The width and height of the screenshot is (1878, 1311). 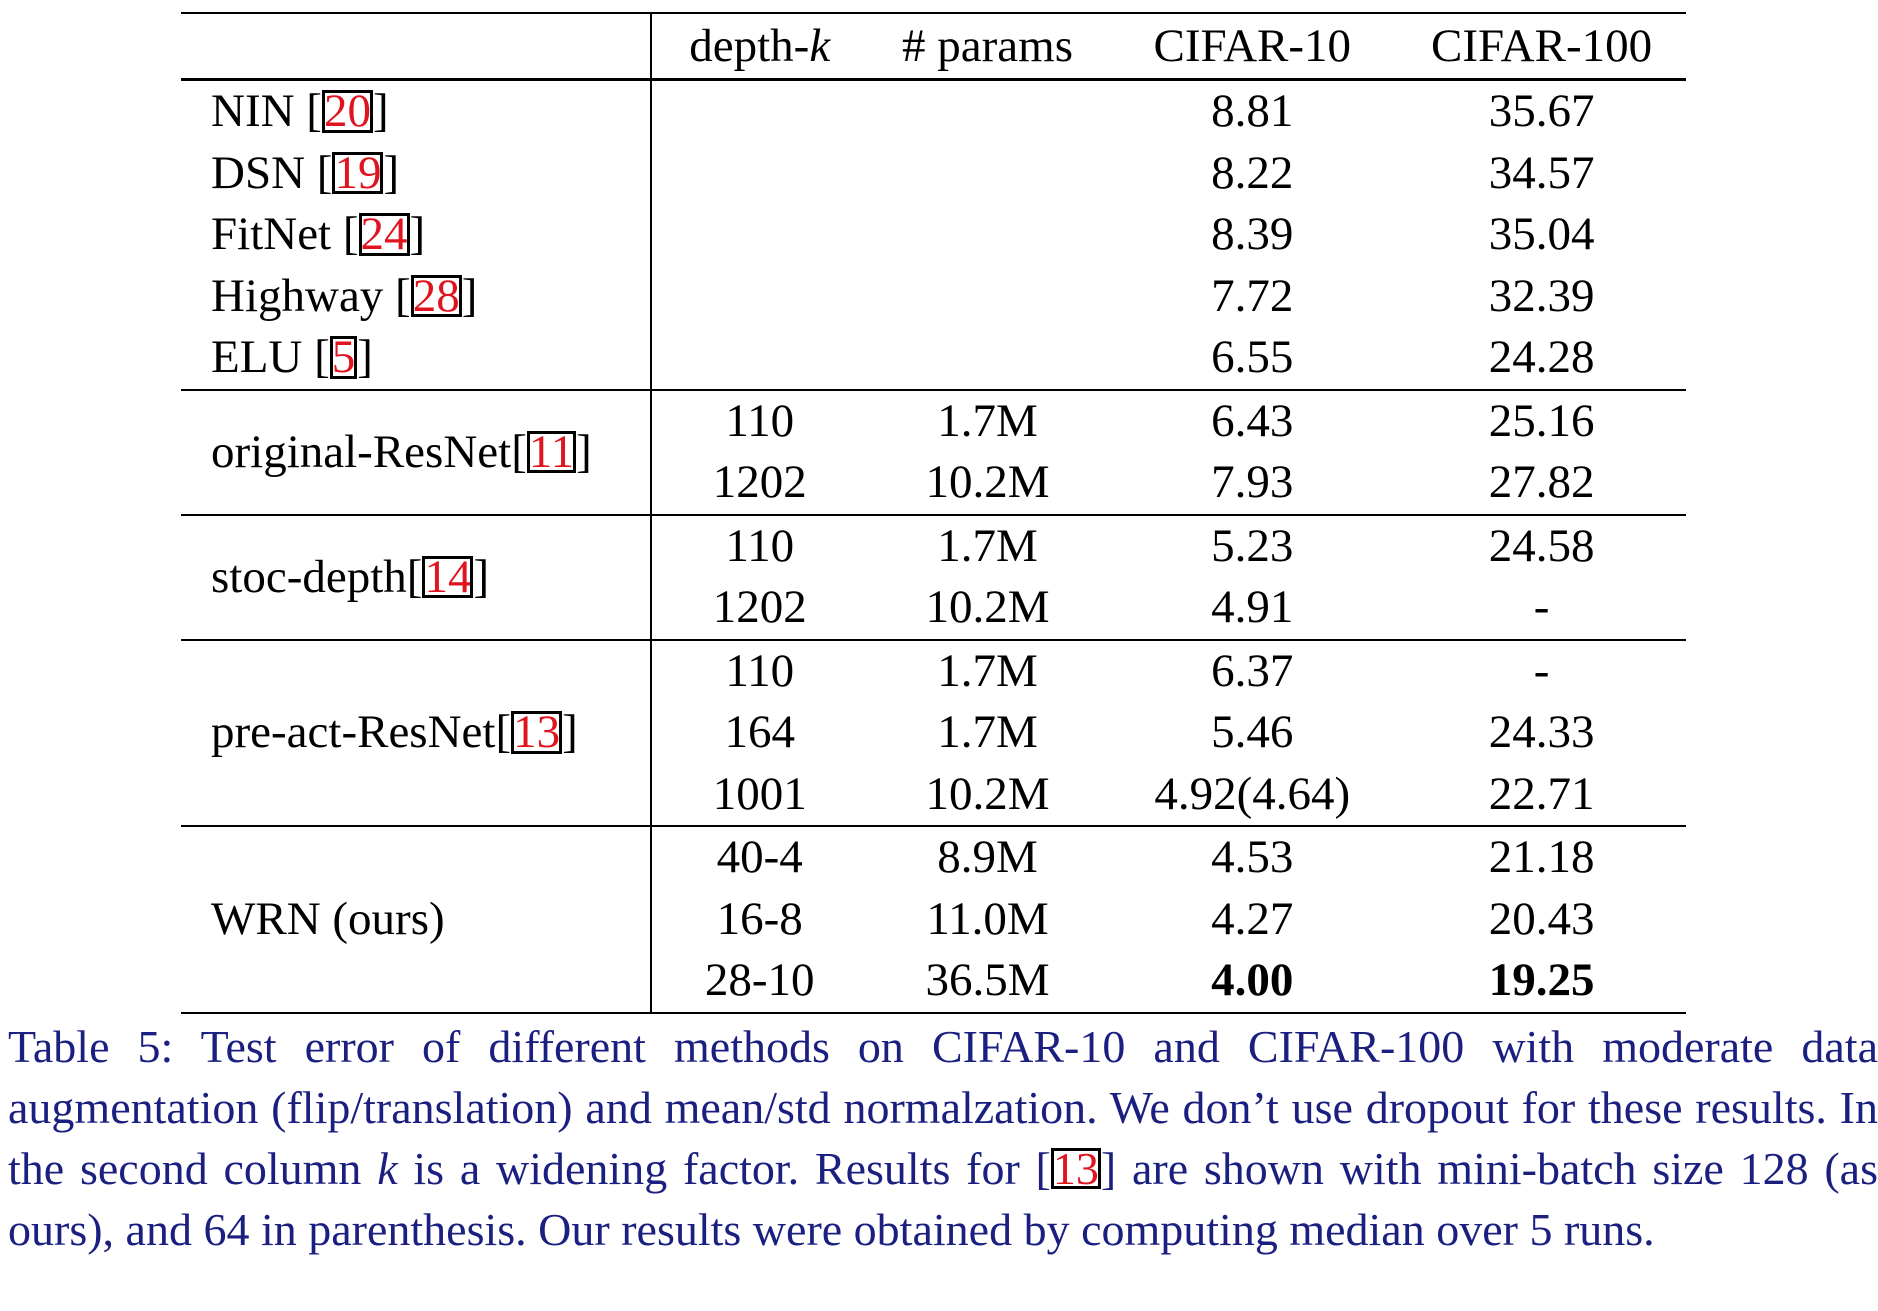 I want to click on cifar10-cell: 6.37, so click(x=1252, y=670).